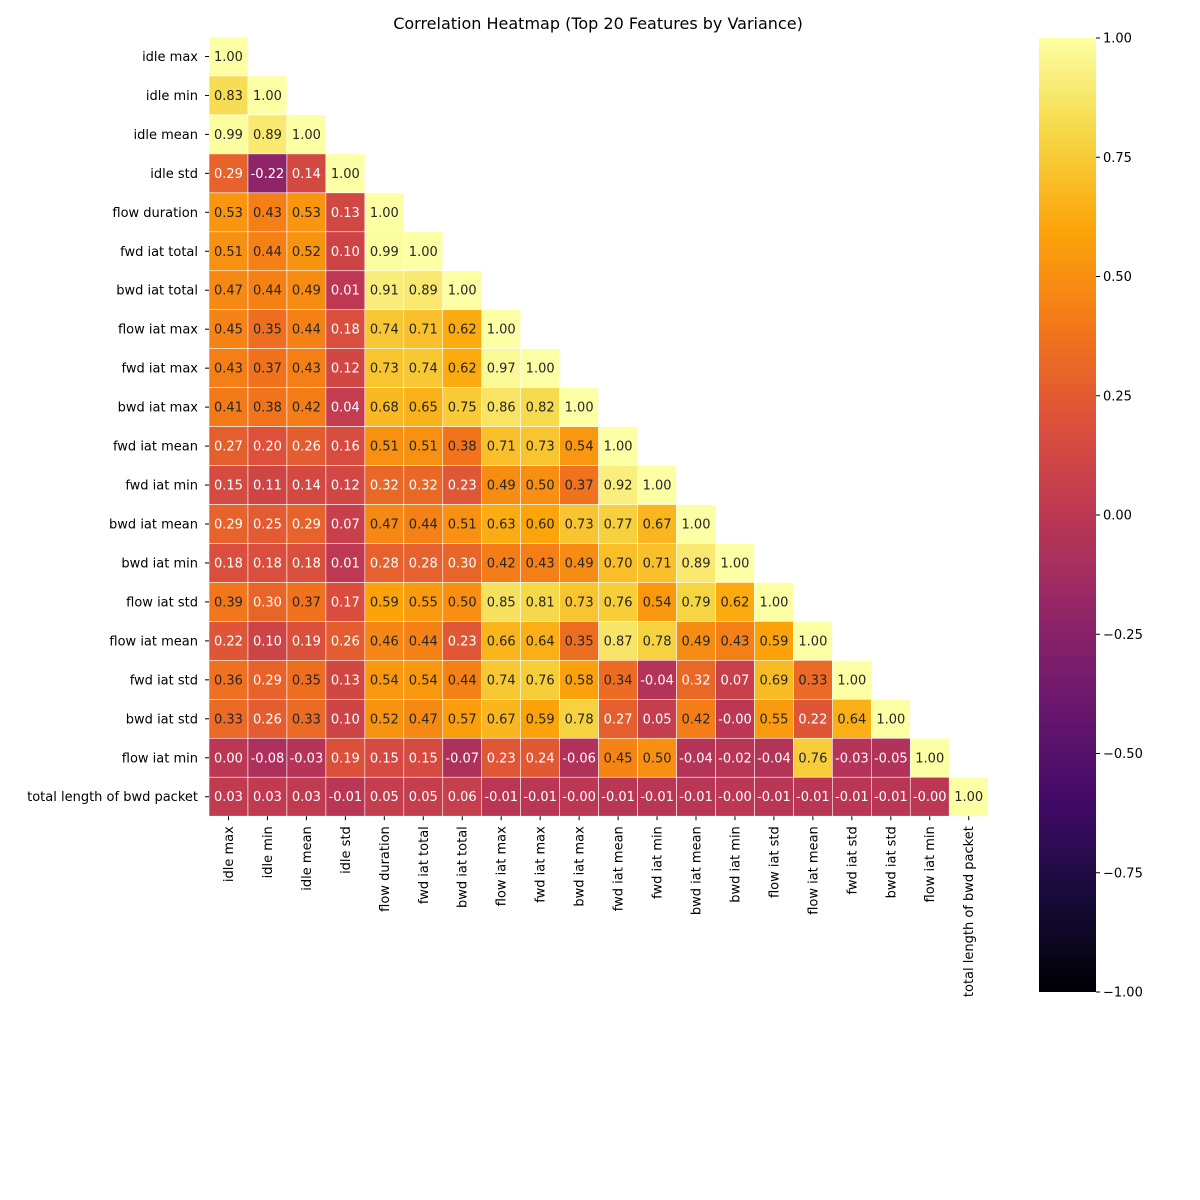  Describe the element at coordinates (540, 641) in the screenshot. I see `cell-value-label: 0.64` at that location.